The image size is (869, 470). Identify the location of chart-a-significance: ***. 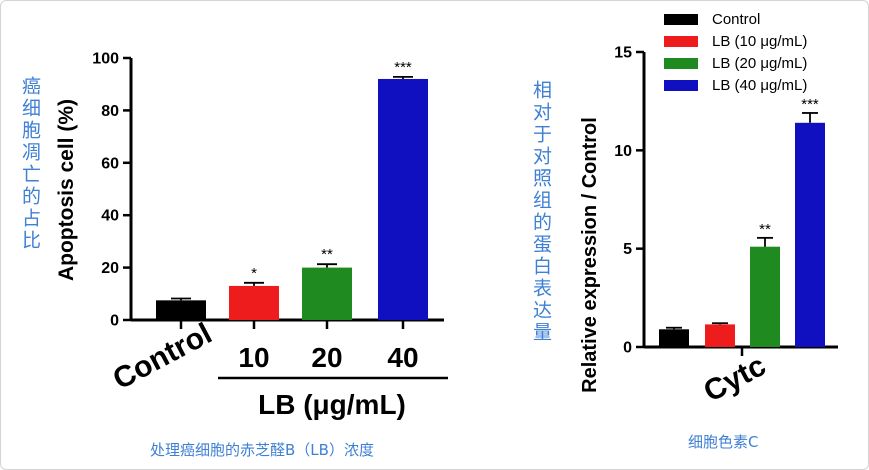
(403, 67).